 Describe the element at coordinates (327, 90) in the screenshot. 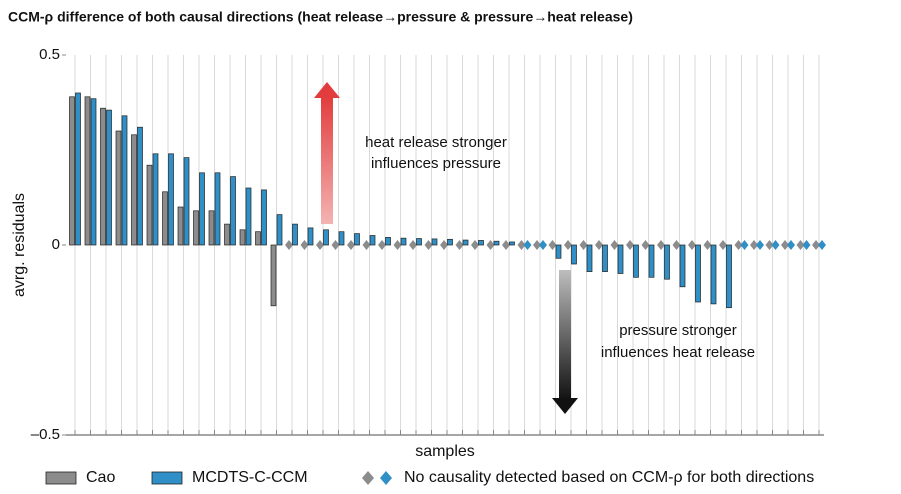

I see `arrow-up-head` at that location.